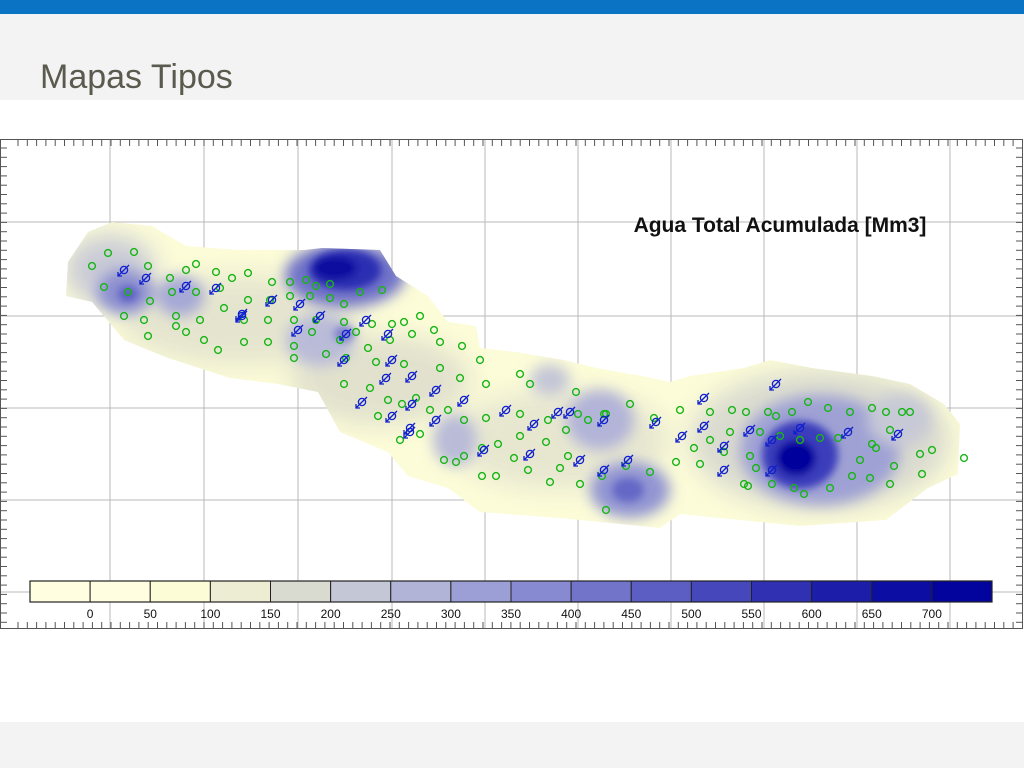 The width and height of the screenshot is (1024, 768). I want to click on slide-title: Mapas Tipos, so click(136, 77).